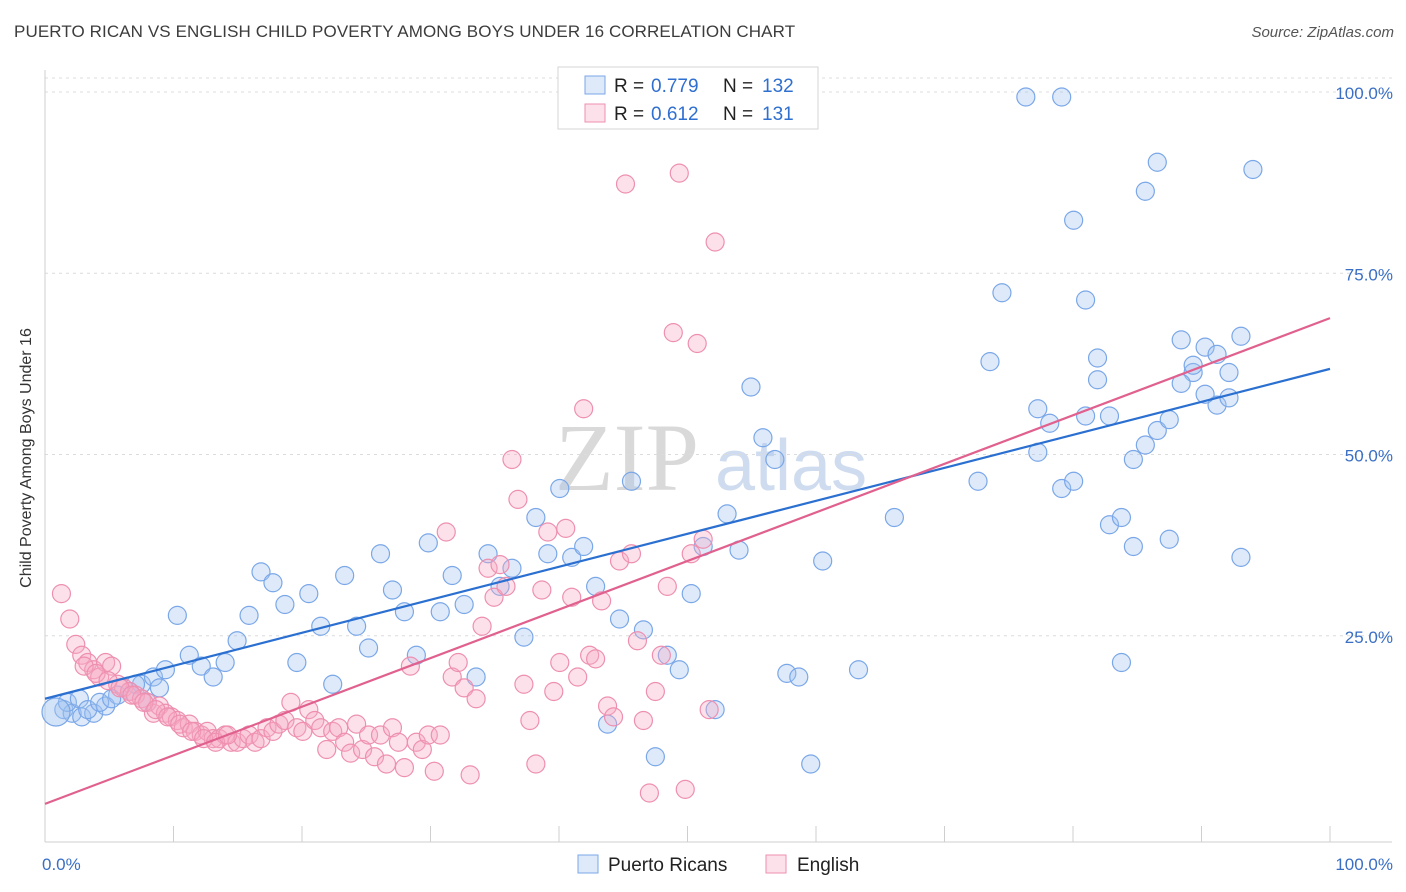 The width and height of the screenshot is (1406, 892). What do you see at coordinates (718, 865) in the screenshot?
I see `bottom-legend: Puerto Ricans English` at bounding box center [718, 865].